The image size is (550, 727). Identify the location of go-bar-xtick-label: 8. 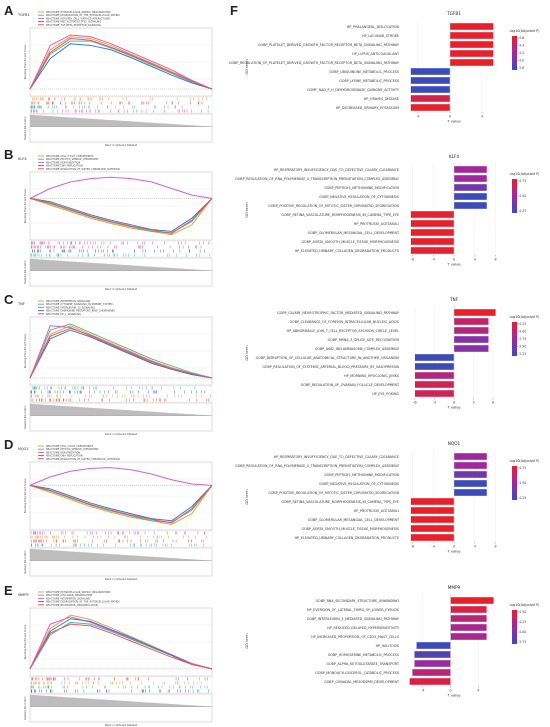
(496, 547).